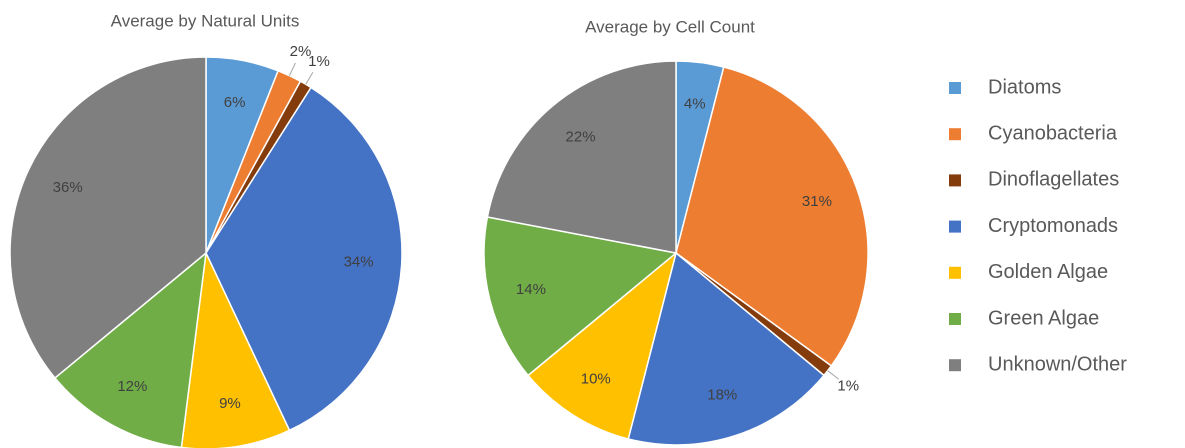  What do you see at coordinates (205, 20) in the screenshot?
I see `chart-title: Average by Natural Units` at bounding box center [205, 20].